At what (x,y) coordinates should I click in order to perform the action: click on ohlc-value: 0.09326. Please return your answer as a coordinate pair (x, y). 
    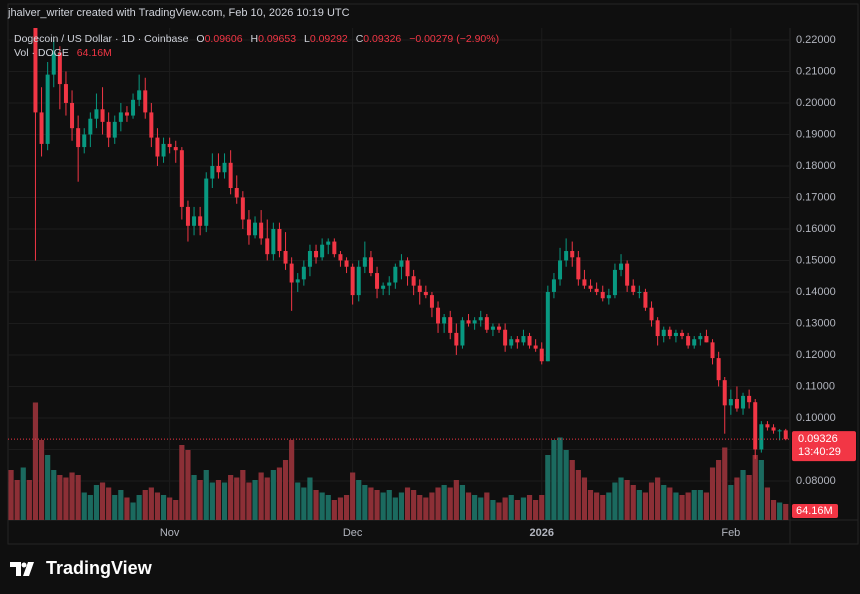
    Looking at the image, I should click on (382, 39).